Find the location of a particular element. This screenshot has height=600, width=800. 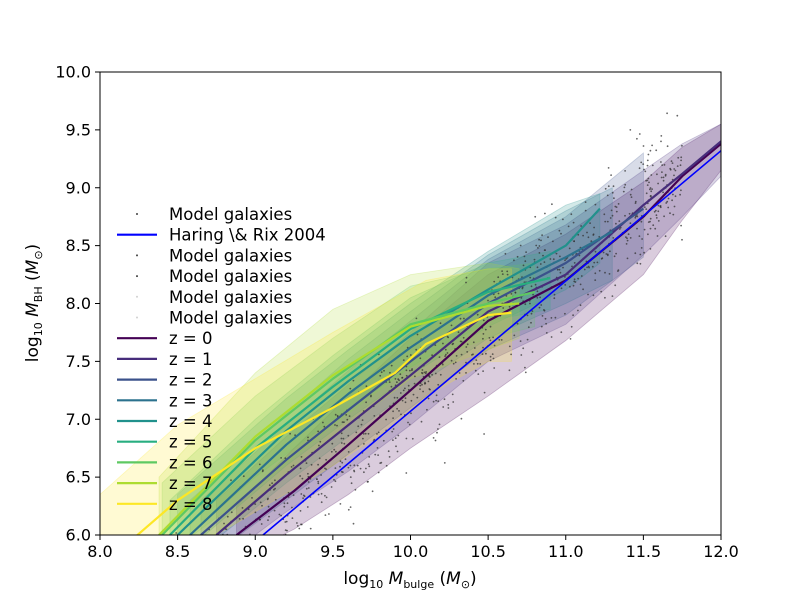

x-tick-label: 8.5 is located at coordinates (177, 551).